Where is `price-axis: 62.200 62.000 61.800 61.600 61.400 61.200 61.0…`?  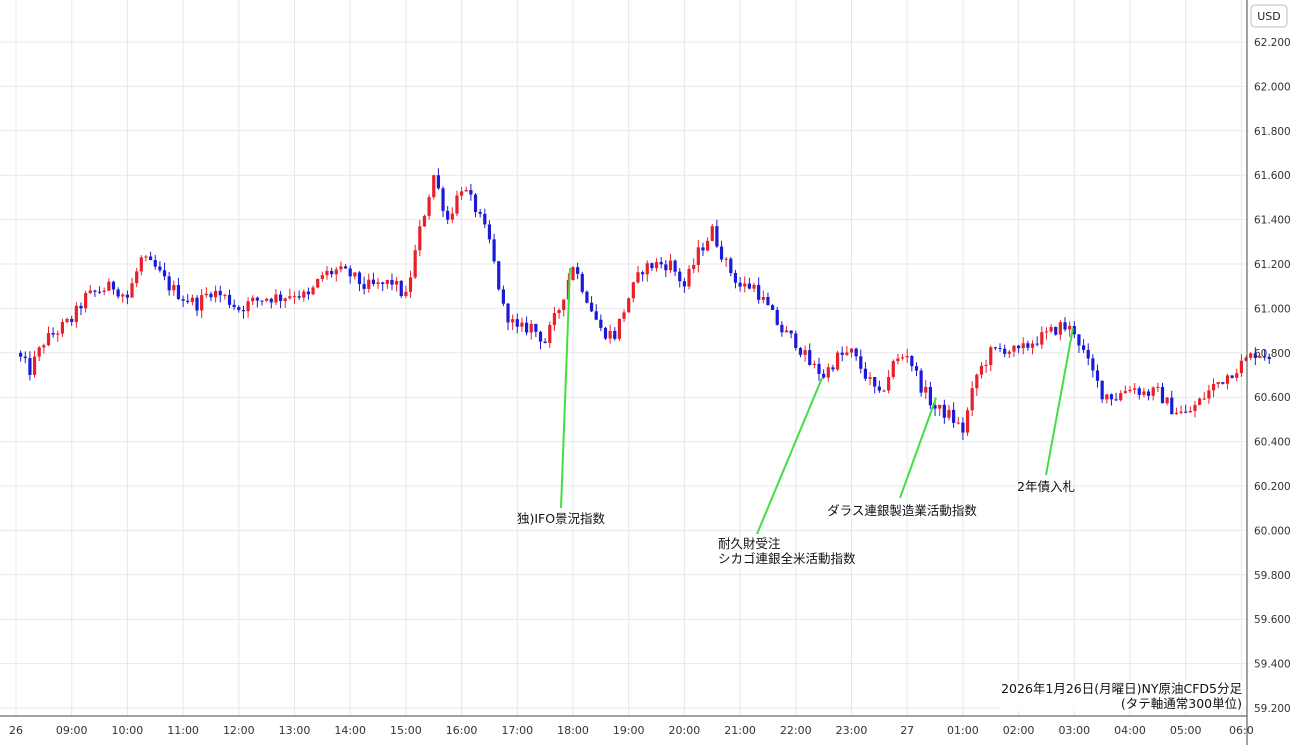 price-axis: 62.200 62.000 61.800 61.600 61.400 61.200 61.0… is located at coordinates (1272, 376).